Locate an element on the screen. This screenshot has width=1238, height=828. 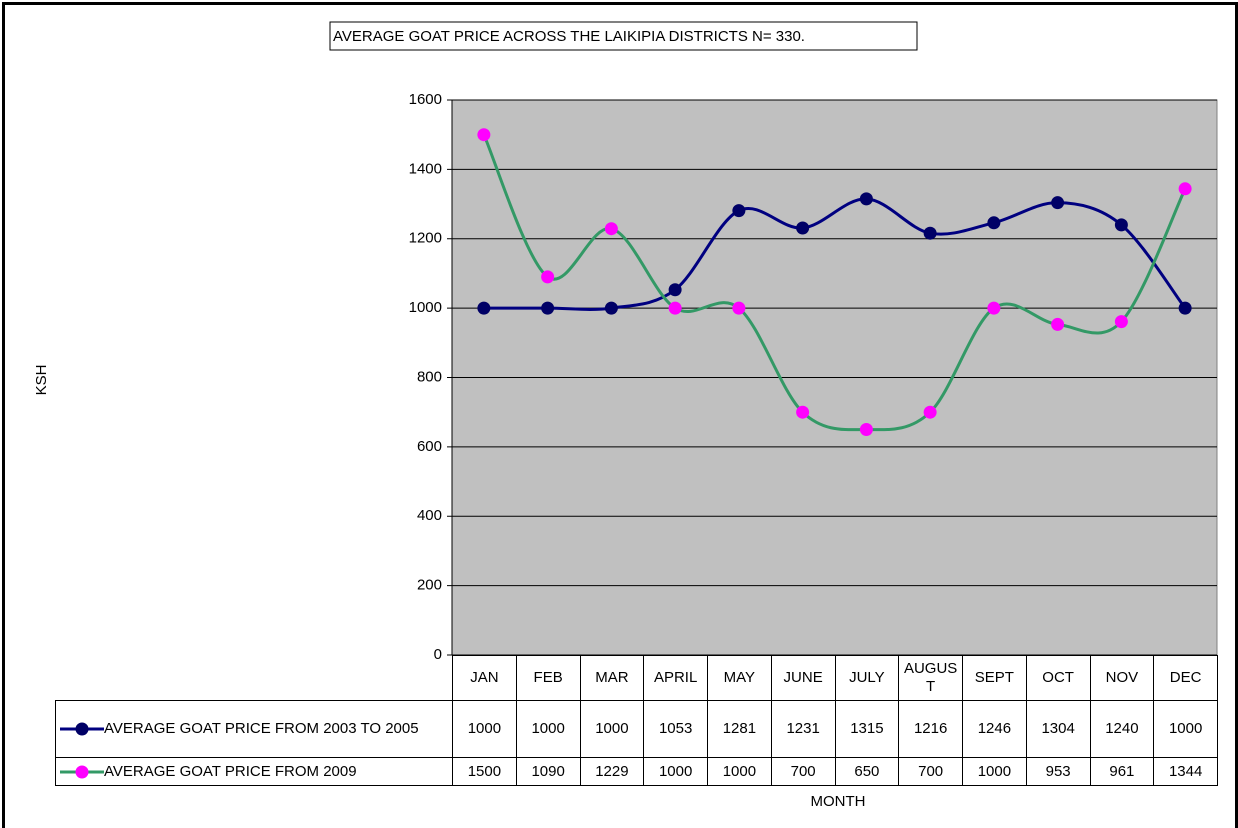
table-value: 1315 is located at coordinates (867, 729).